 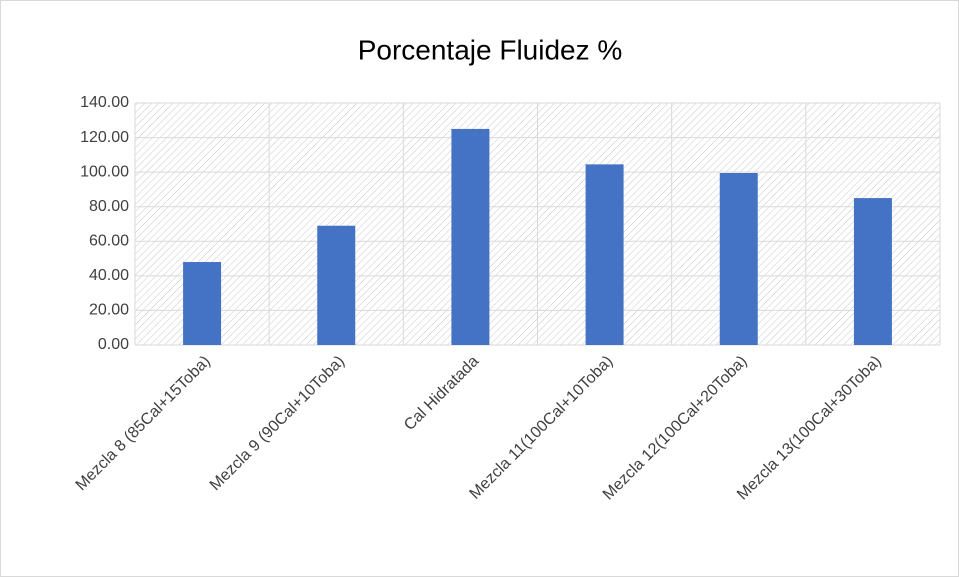 I want to click on y-tick-label: 60.00, so click(x=109, y=241).